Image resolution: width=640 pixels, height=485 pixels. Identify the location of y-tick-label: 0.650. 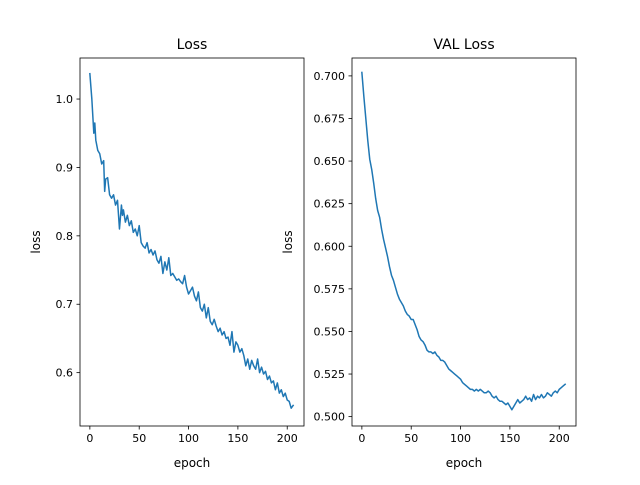
(330, 161).